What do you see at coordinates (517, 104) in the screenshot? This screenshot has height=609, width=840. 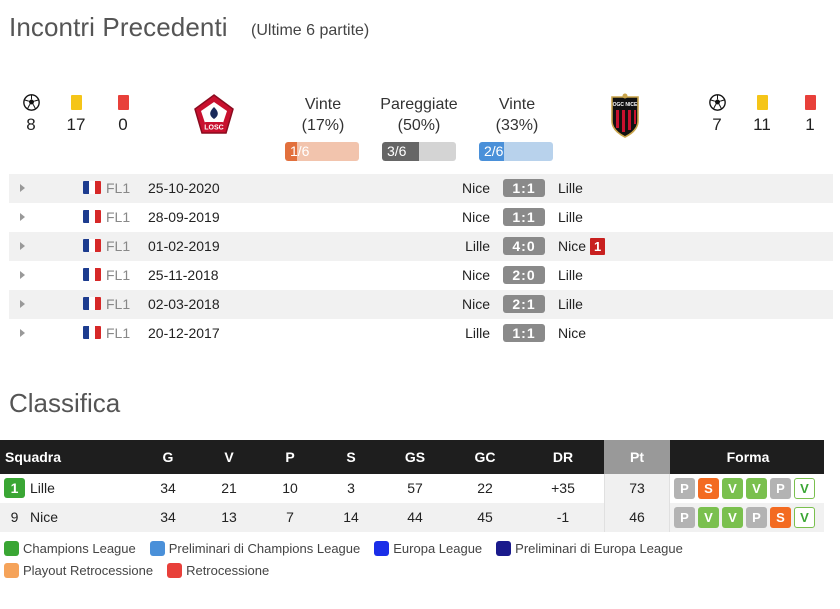 I see `away-wins-label: Vinte` at bounding box center [517, 104].